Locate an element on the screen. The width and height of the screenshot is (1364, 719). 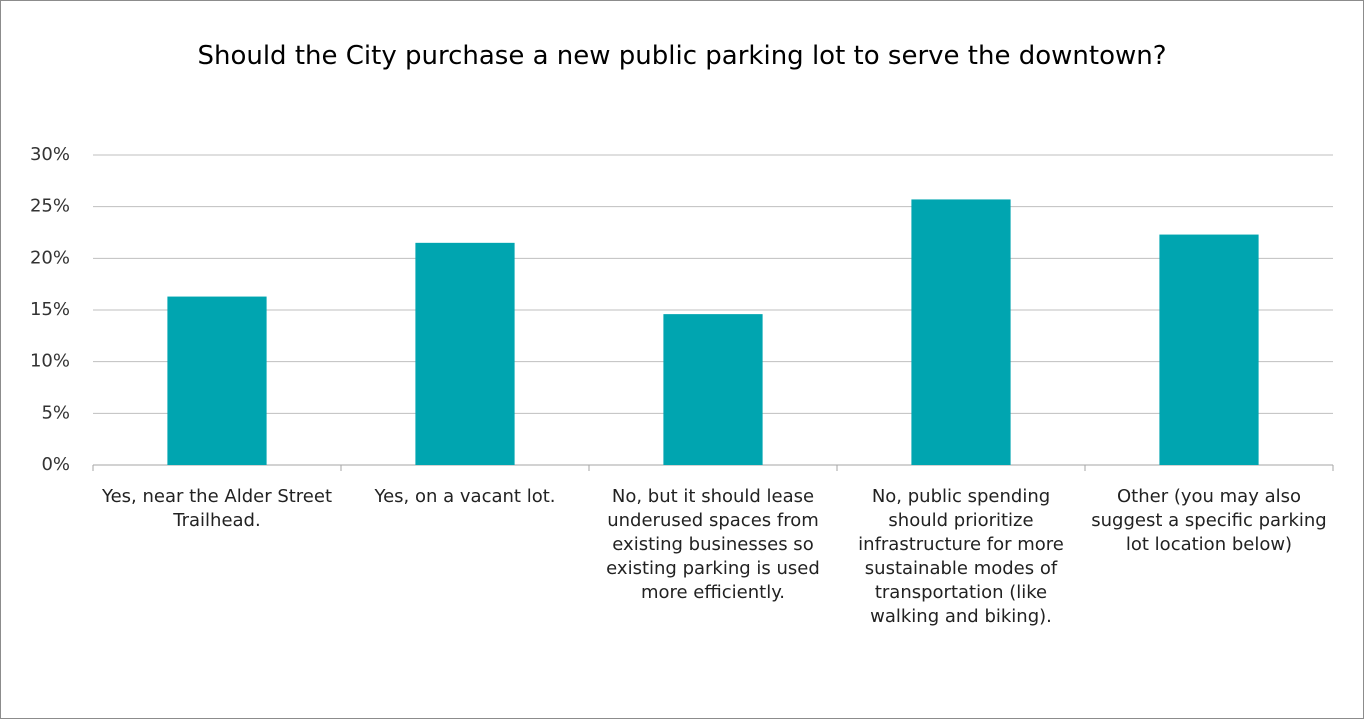
y-tick-label: 0% is located at coordinates (55, 464).